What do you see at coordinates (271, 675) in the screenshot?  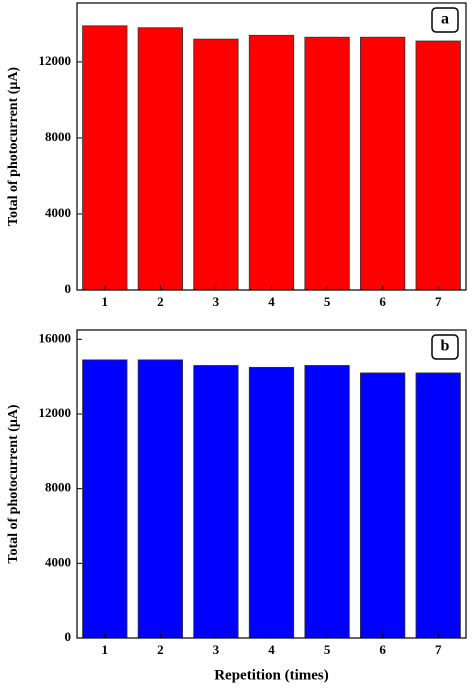 I see `x-axis-label: Repetition (times)` at bounding box center [271, 675].